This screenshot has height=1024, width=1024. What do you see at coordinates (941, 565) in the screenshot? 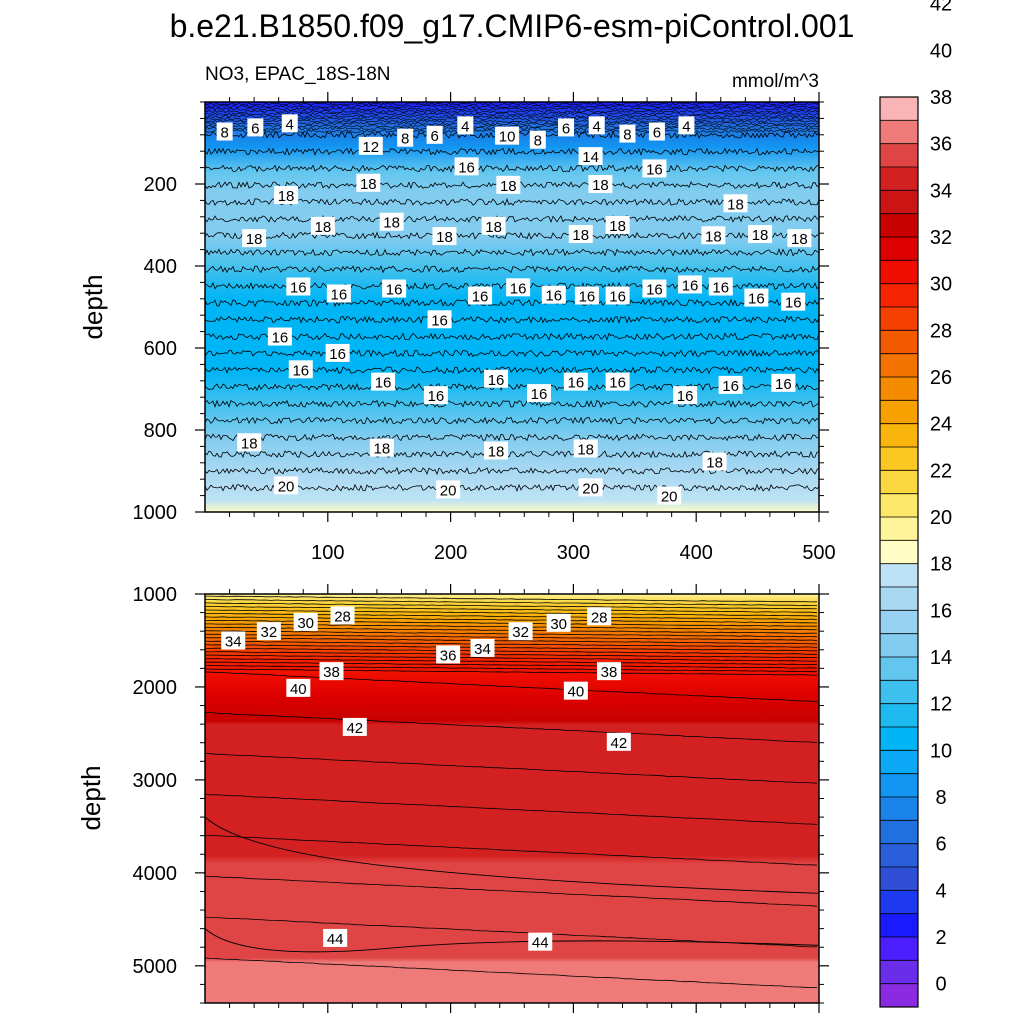
I see `colorbar-label: 18` at bounding box center [941, 565].